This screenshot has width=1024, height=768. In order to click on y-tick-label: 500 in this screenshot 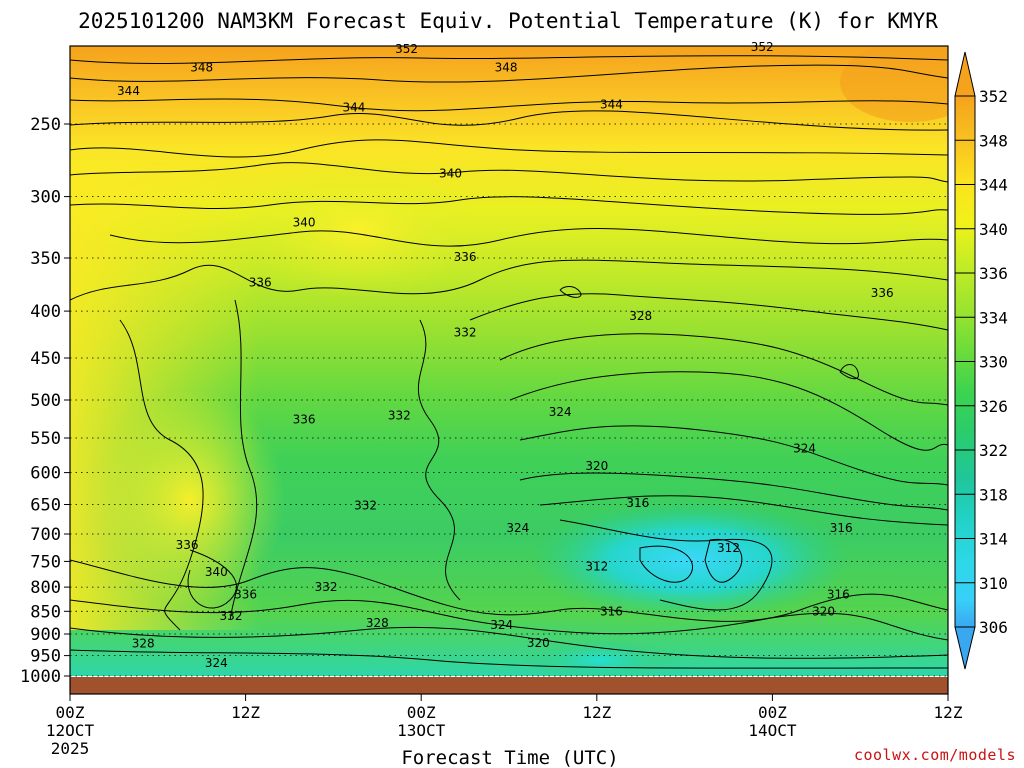, I will do `click(45, 401)`.